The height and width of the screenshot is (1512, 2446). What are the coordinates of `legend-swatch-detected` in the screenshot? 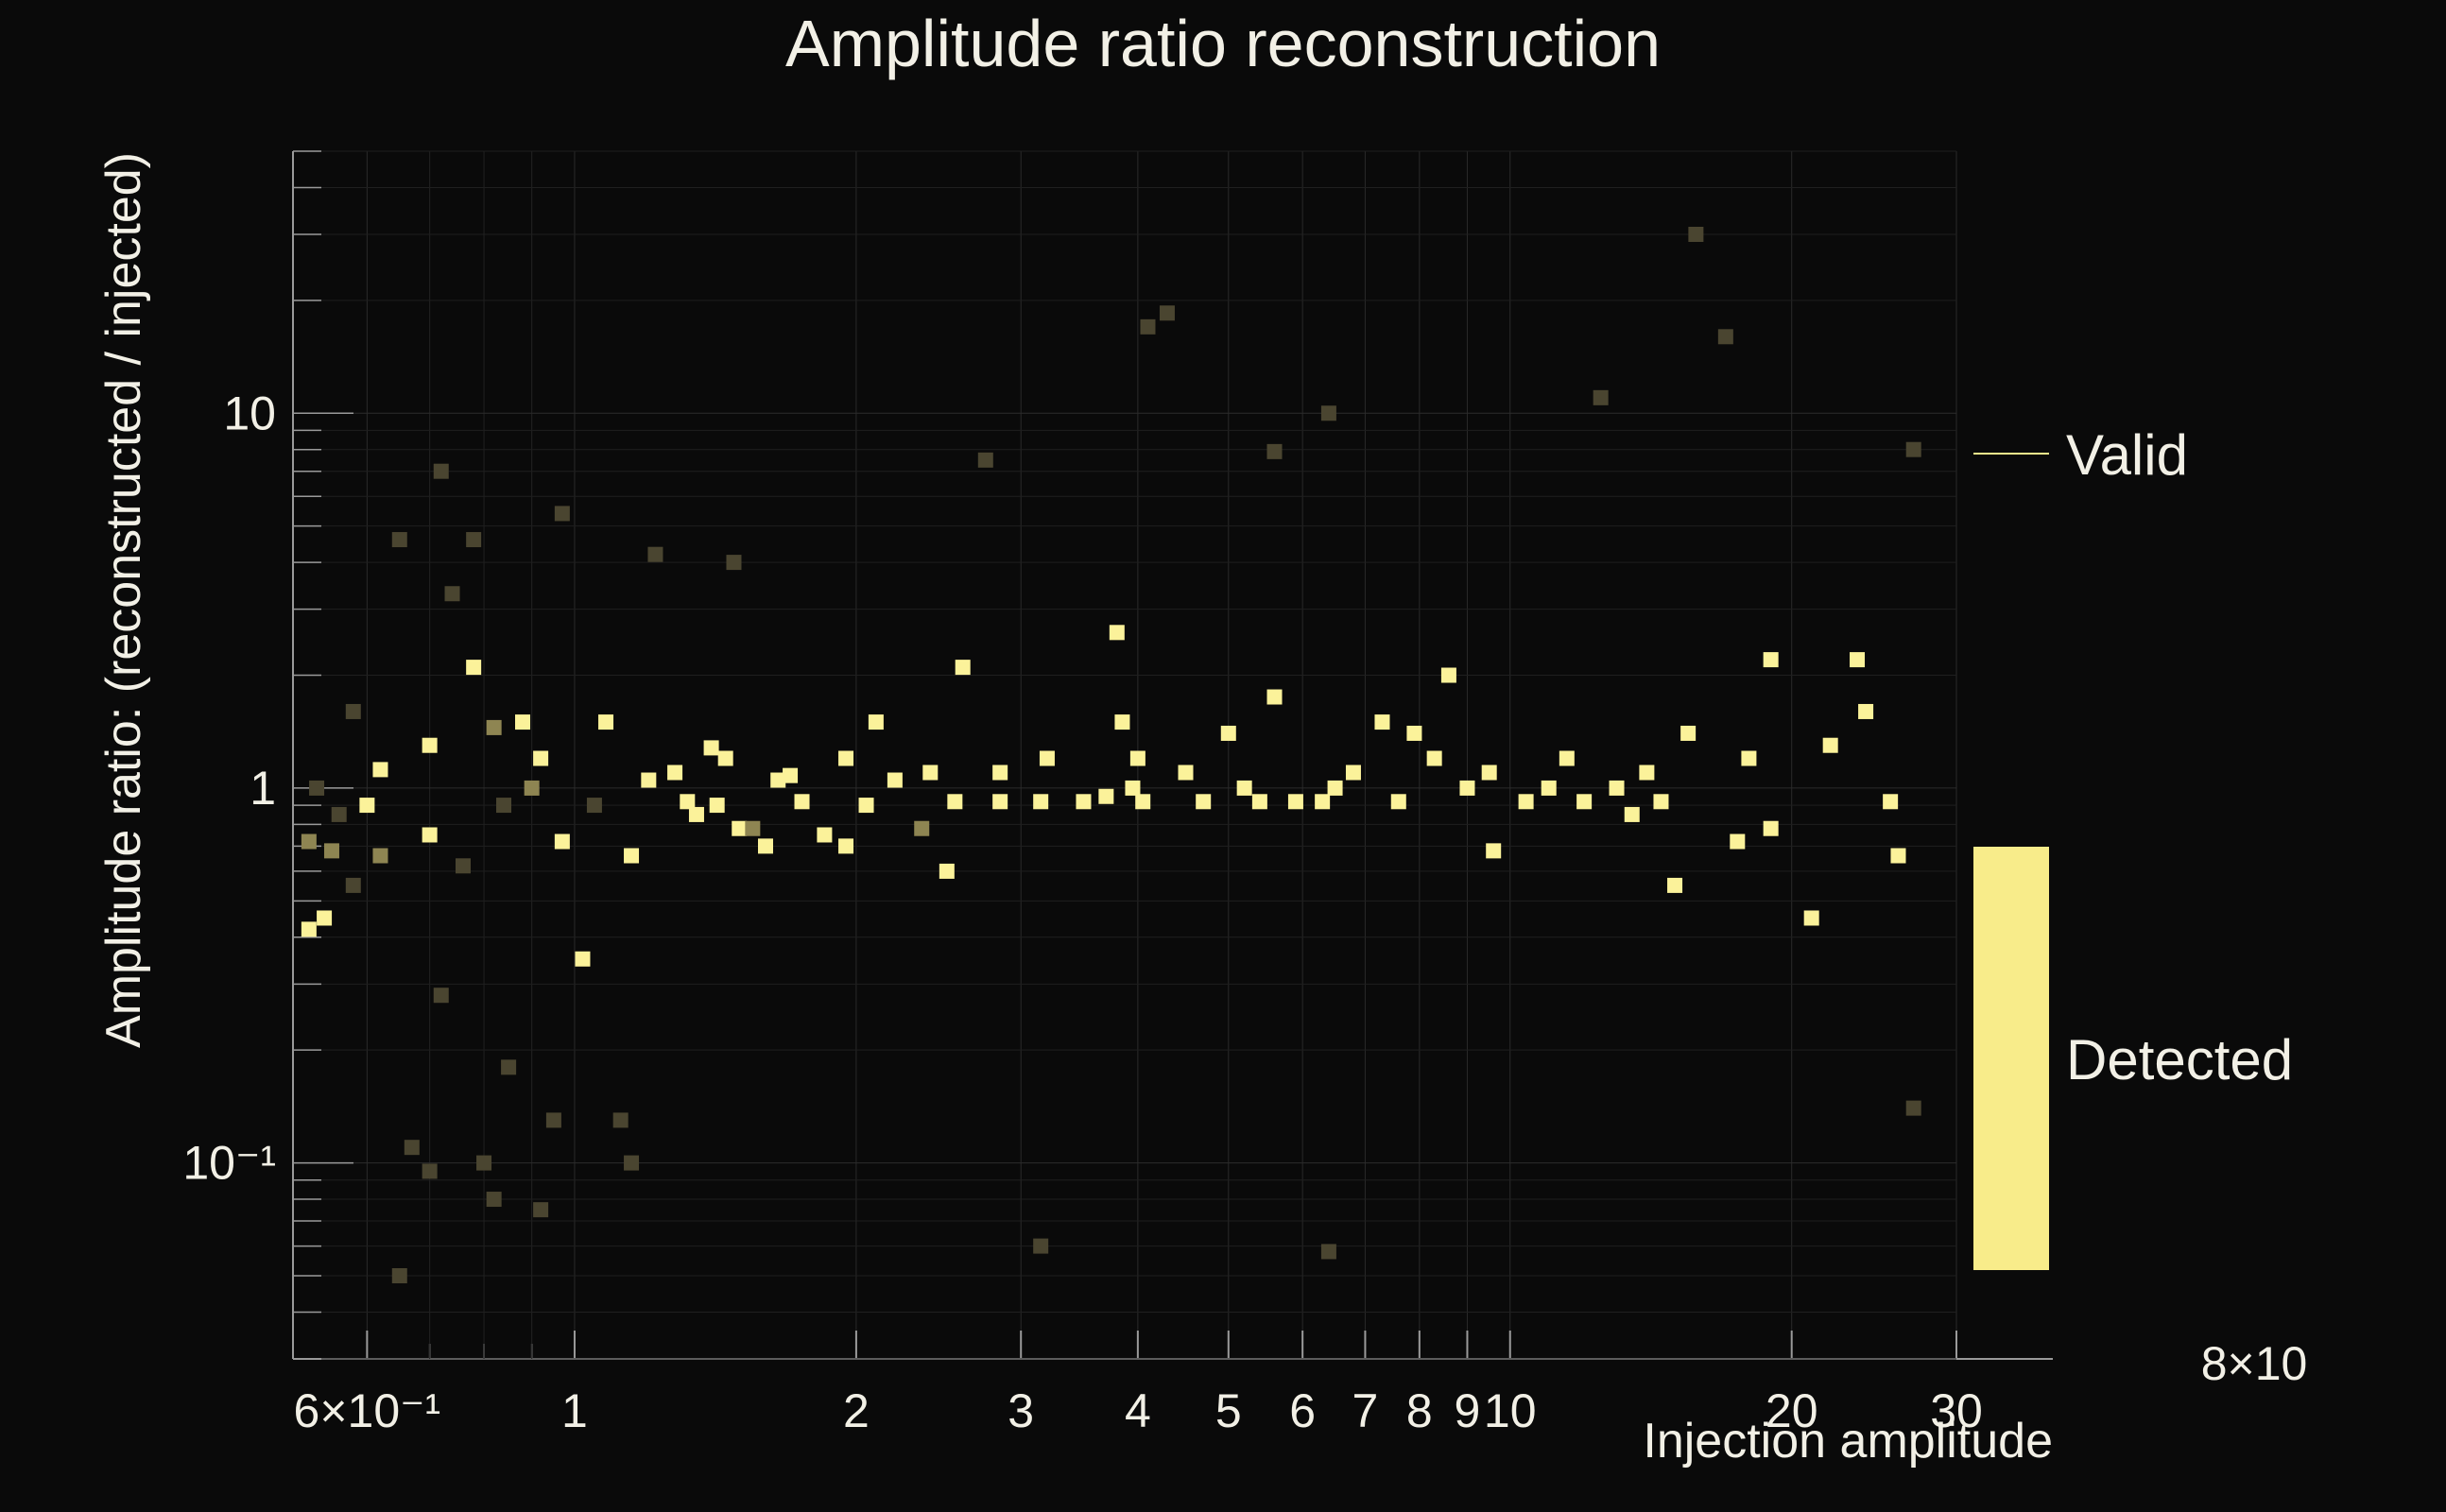 It's located at (2011, 1058).